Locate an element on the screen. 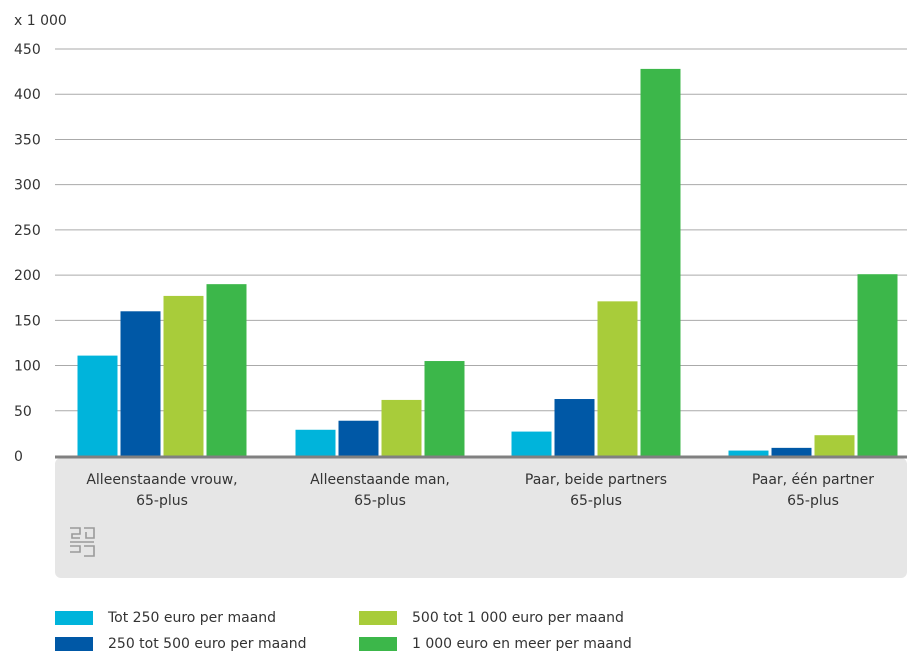 This screenshot has height=657, width=907. legend-label: 500 tot 1 000 euro per maand is located at coordinates (518, 618).